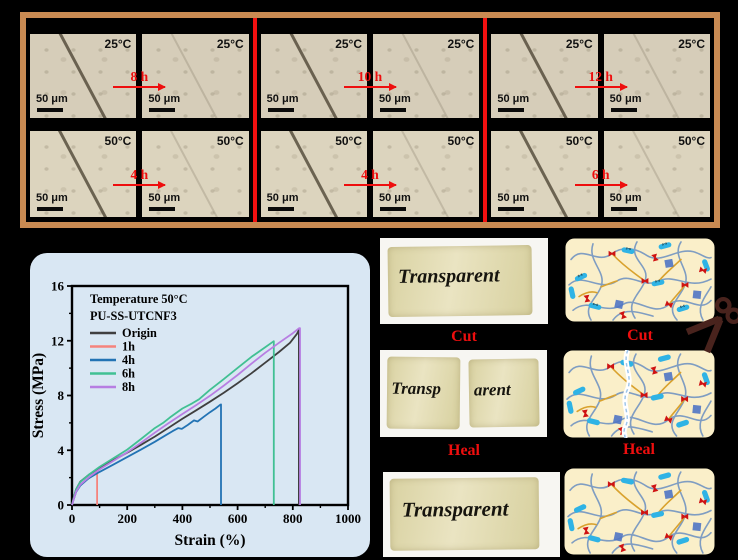 This screenshot has height=560, width=738. What do you see at coordinates (72, 518) in the screenshot?
I see `x-tick-label: 0` at bounding box center [72, 518].